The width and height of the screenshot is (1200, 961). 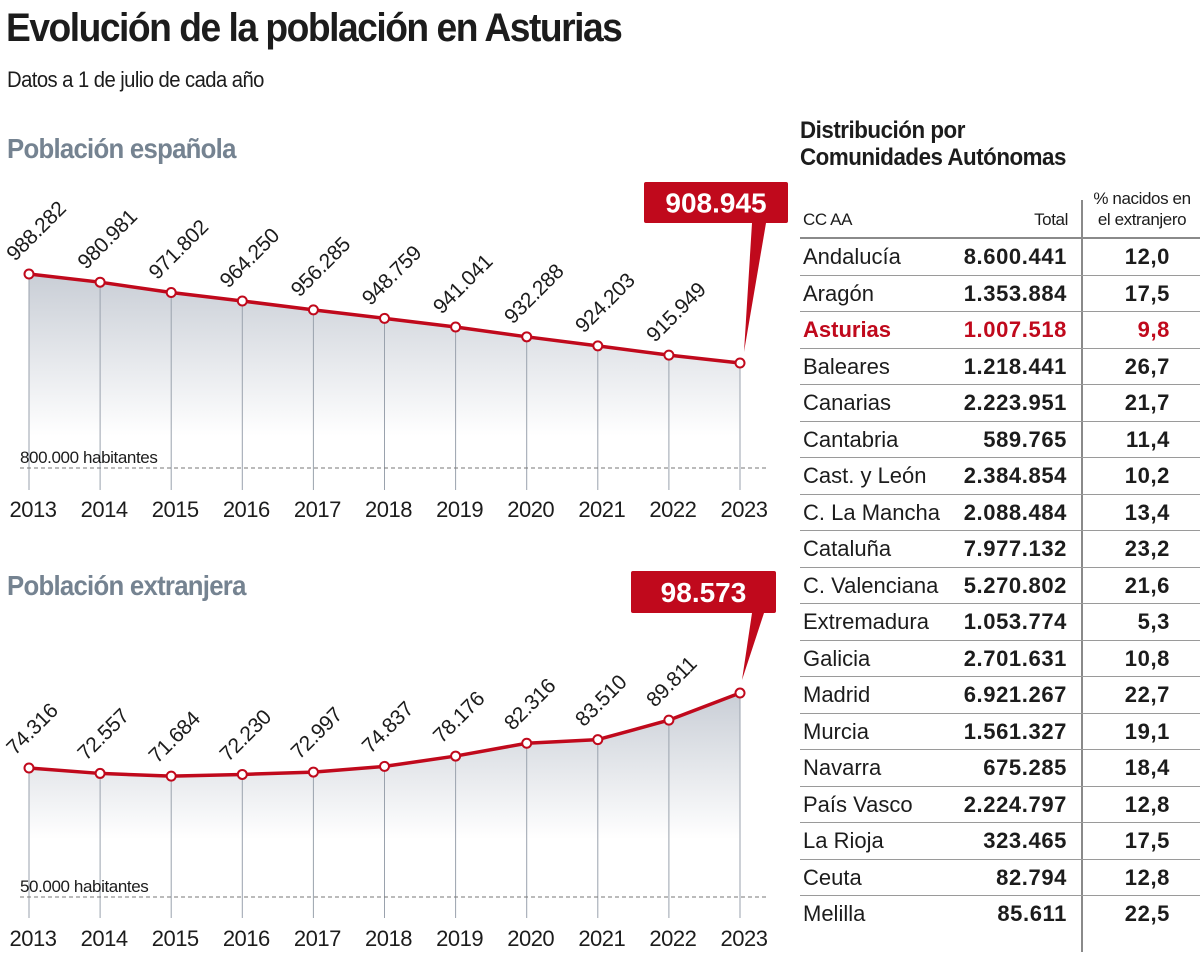 What do you see at coordinates (1147, 913) in the screenshot?
I see `region-pct-foreign: 22,5` at bounding box center [1147, 913].